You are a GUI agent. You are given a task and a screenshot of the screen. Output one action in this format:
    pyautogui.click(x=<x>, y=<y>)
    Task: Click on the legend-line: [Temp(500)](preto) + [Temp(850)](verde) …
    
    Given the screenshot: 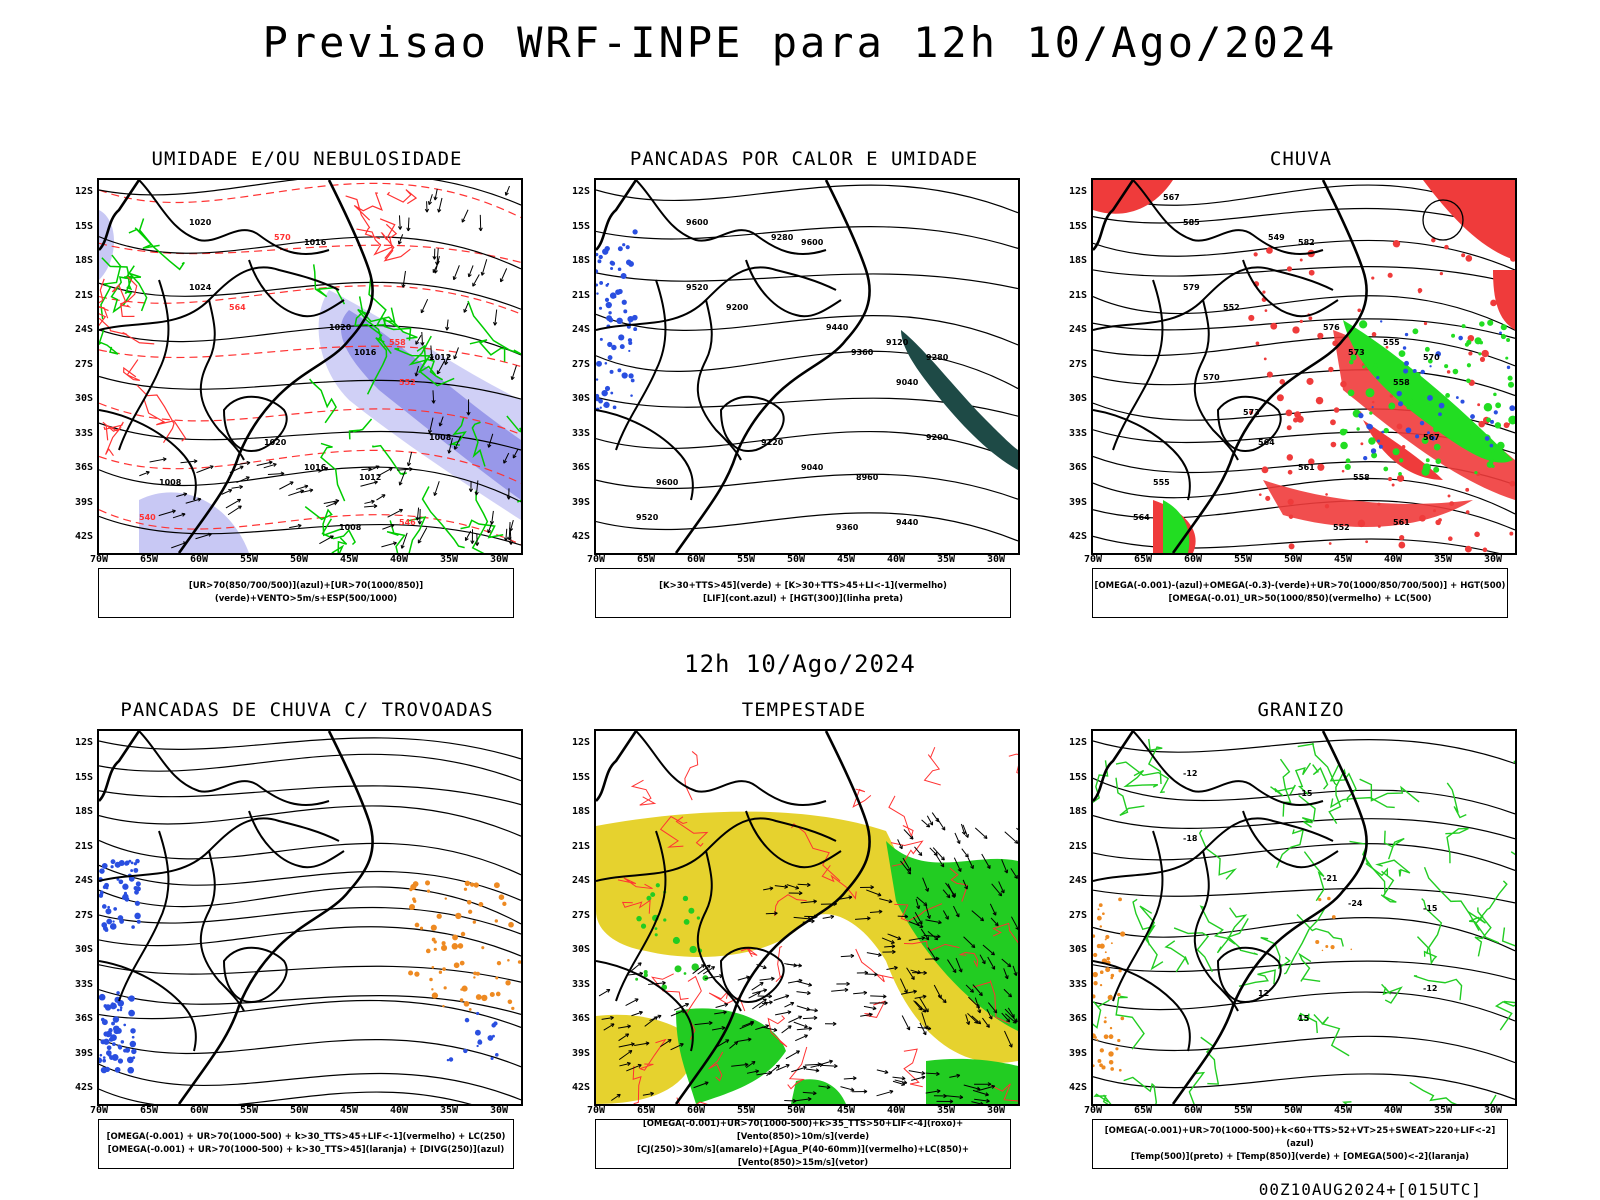 What is the action you would take?
    pyautogui.click(x=1300, y=1156)
    